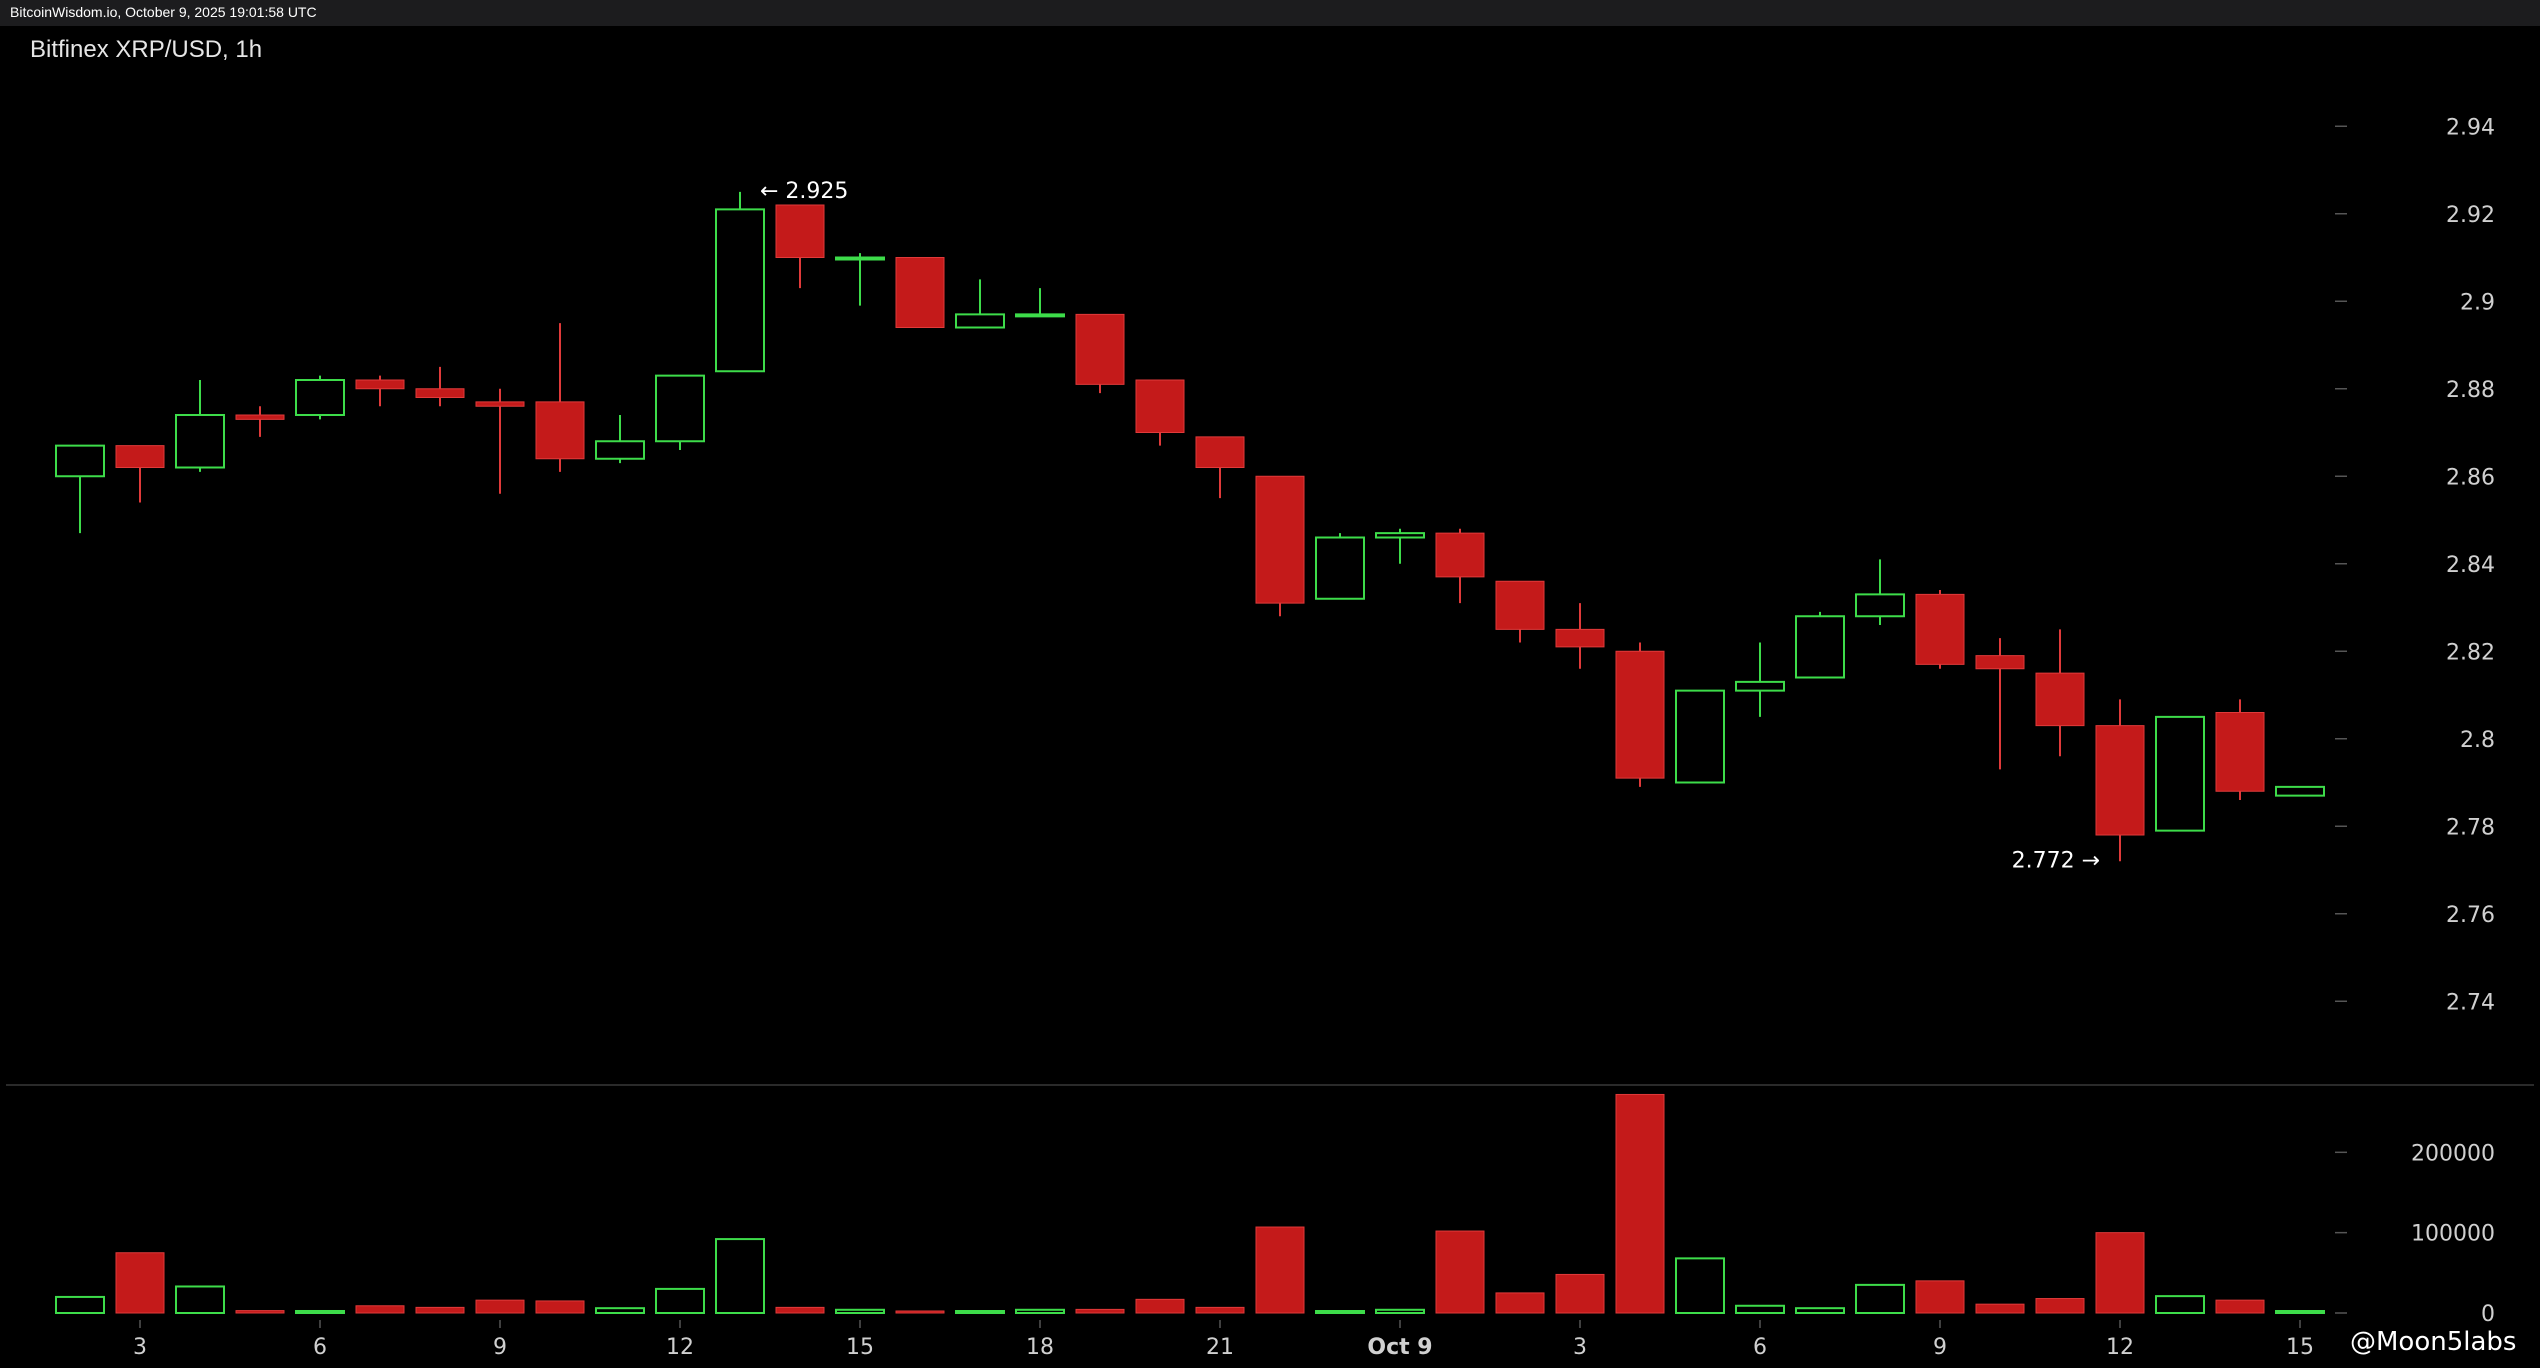 This screenshot has height=1368, width=2540. Describe the element at coordinates (2470, 390) in the screenshot. I see `price-tick-label: 2.88` at that location.